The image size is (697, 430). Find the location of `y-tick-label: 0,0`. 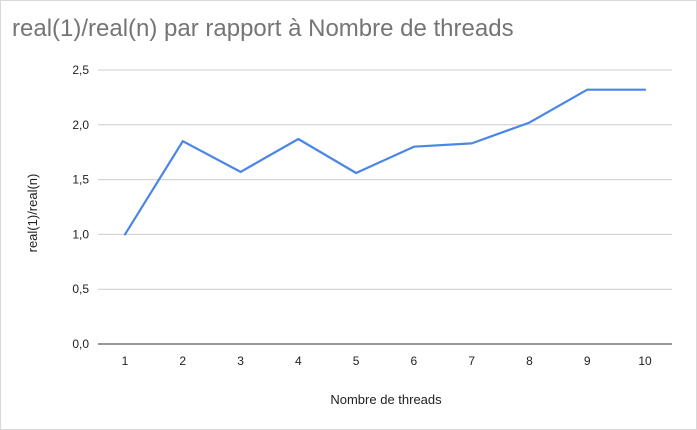

y-tick-label: 0,0 is located at coordinates (80, 344).